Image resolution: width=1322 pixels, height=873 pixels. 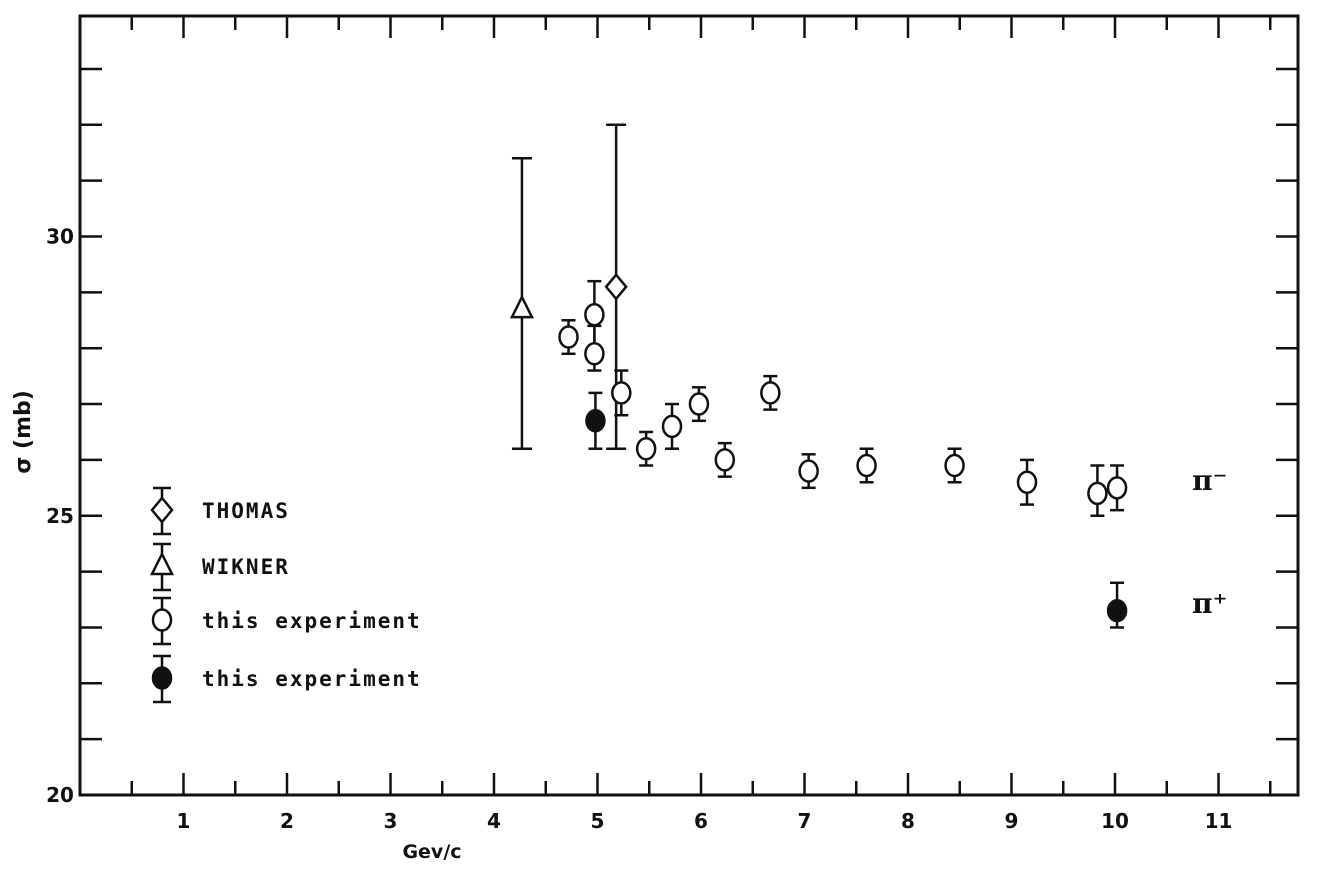 What do you see at coordinates (60, 516) in the screenshot?
I see `y-tick-label: 25` at bounding box center [60, 516].